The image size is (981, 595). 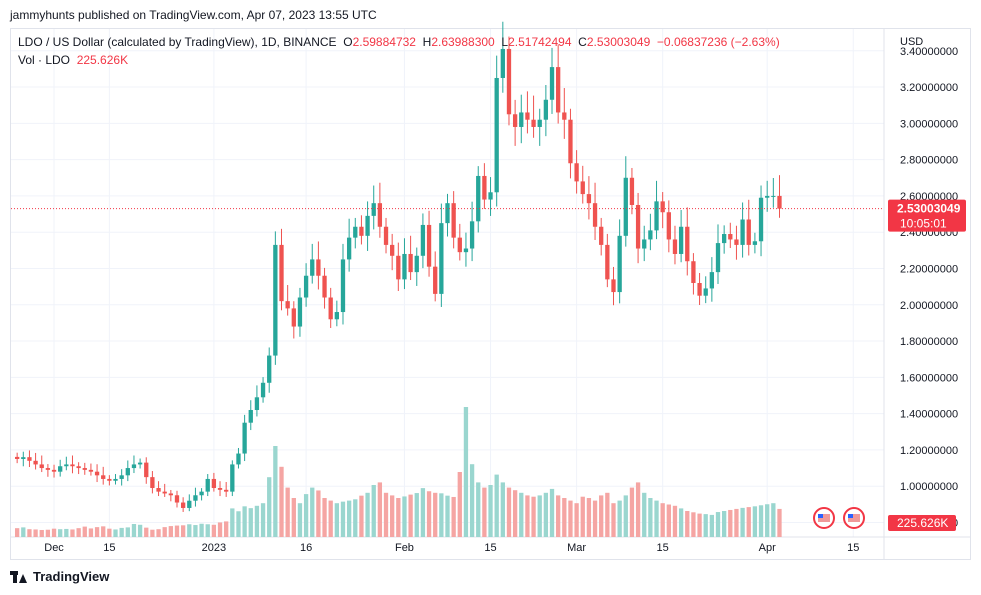 What do you see at coordinates (929, 487) in the screenshot?
I see `price-tick-label: 1.00000000` at bounding box center [929, 487].